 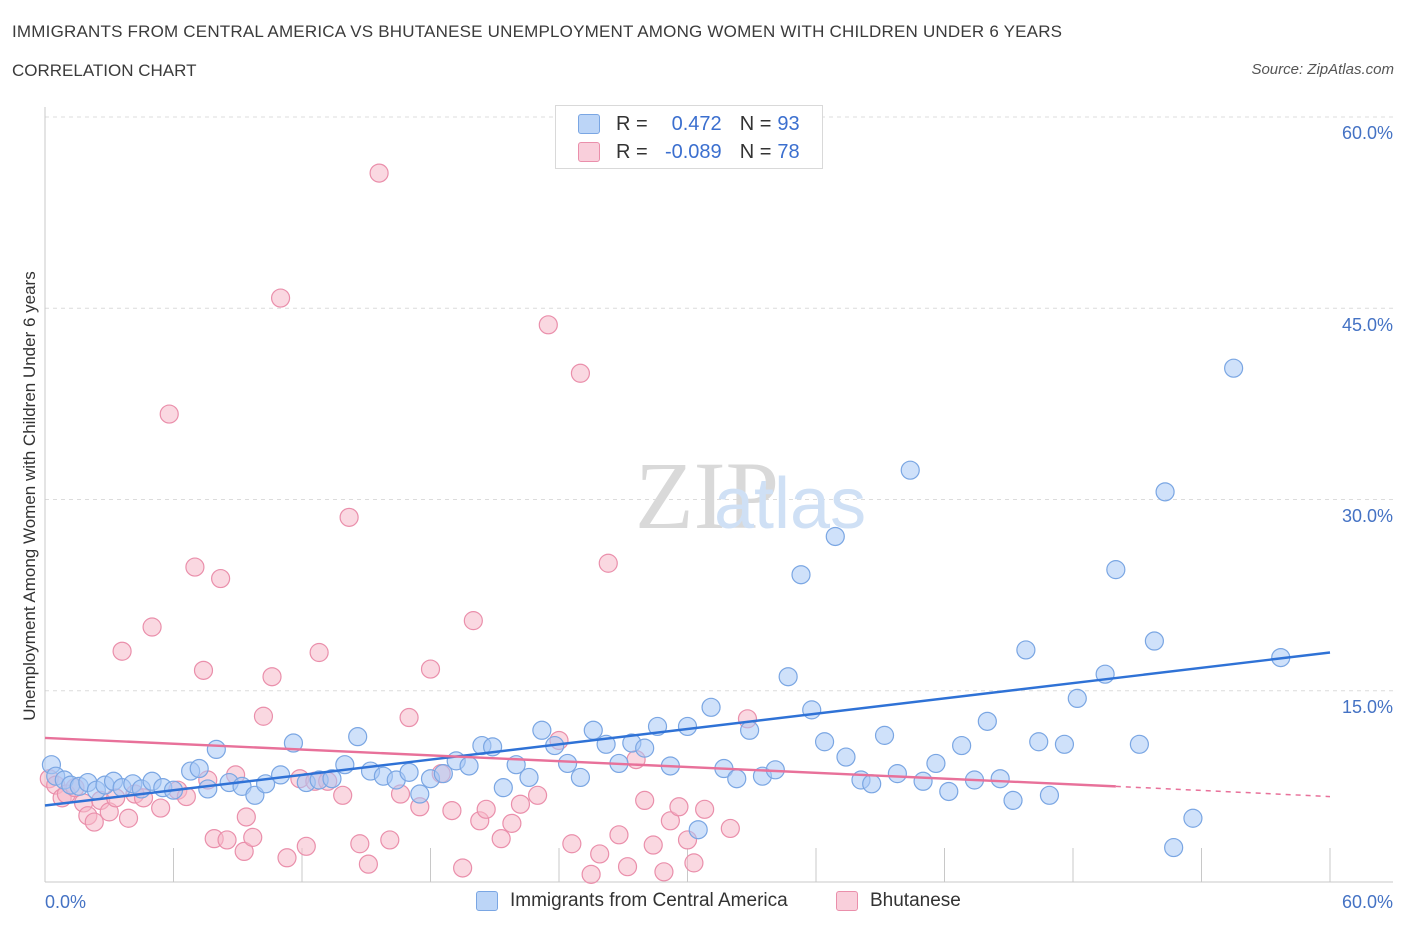 What do you see at coordinates (1367, 516) in the screenshot?
I see `y-tick-label-30: 30.0%` at bounding box center [1367, 516].